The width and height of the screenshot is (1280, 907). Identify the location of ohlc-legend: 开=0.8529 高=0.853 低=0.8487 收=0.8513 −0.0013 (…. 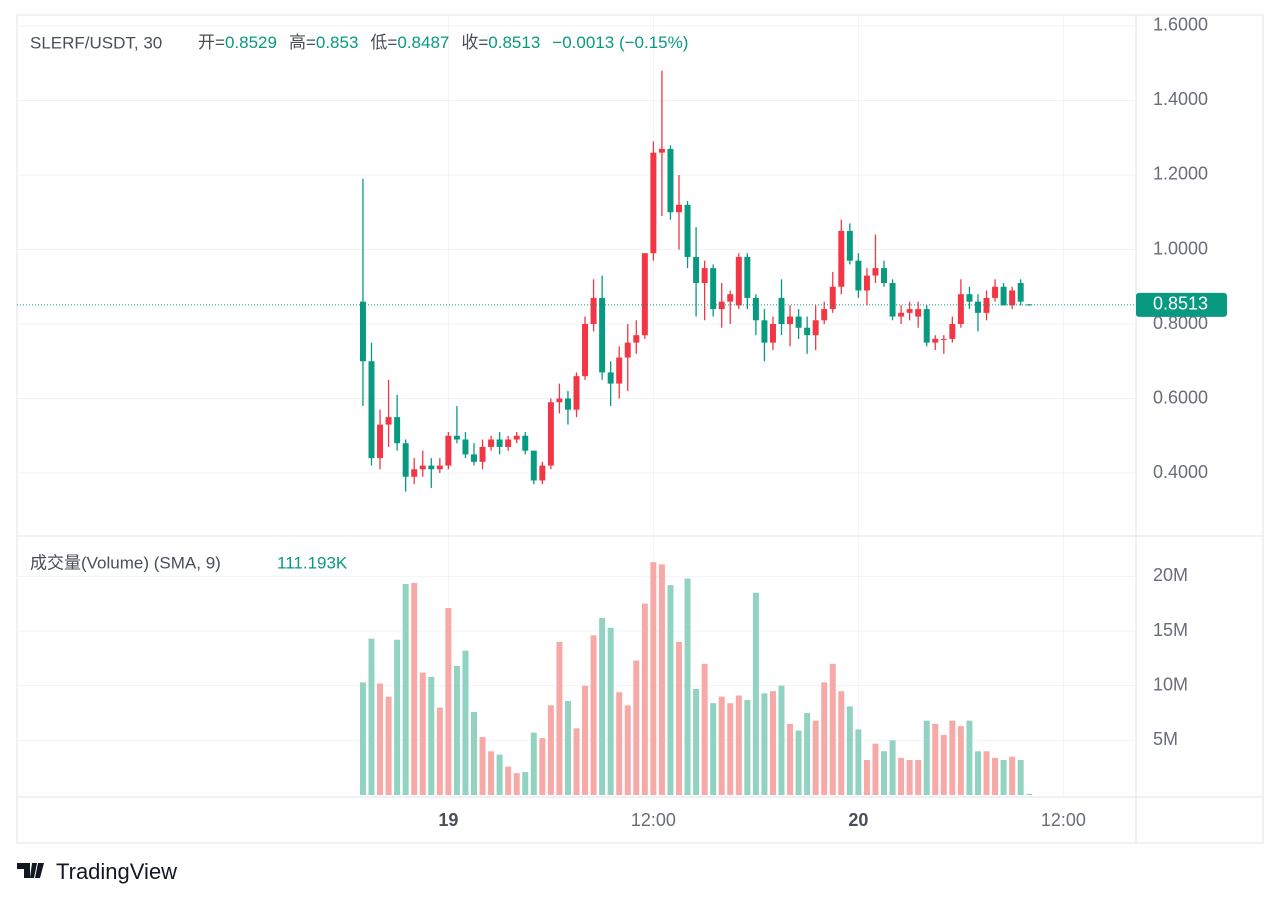
(443, 42).